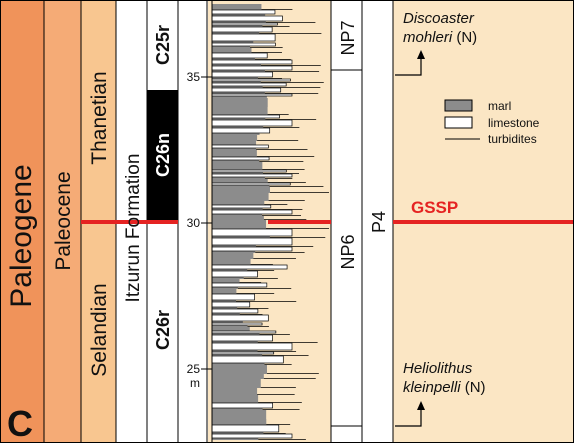  I want to click on foram-p4-label: P4, so click(379, 222).